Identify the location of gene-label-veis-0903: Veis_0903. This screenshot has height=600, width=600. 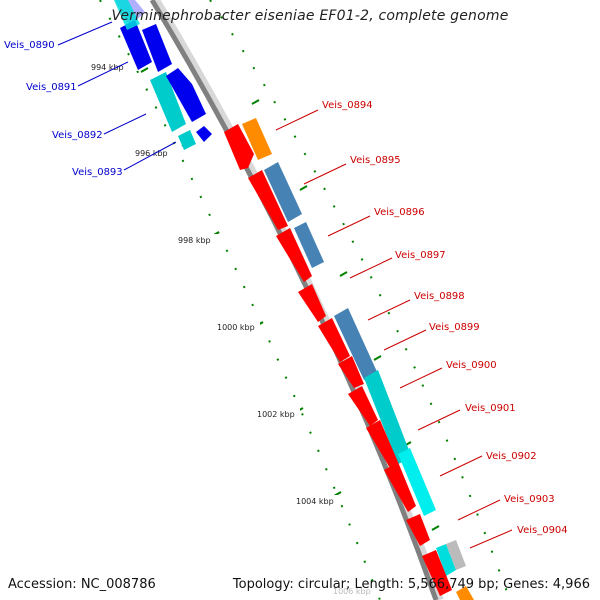
(529, 499).